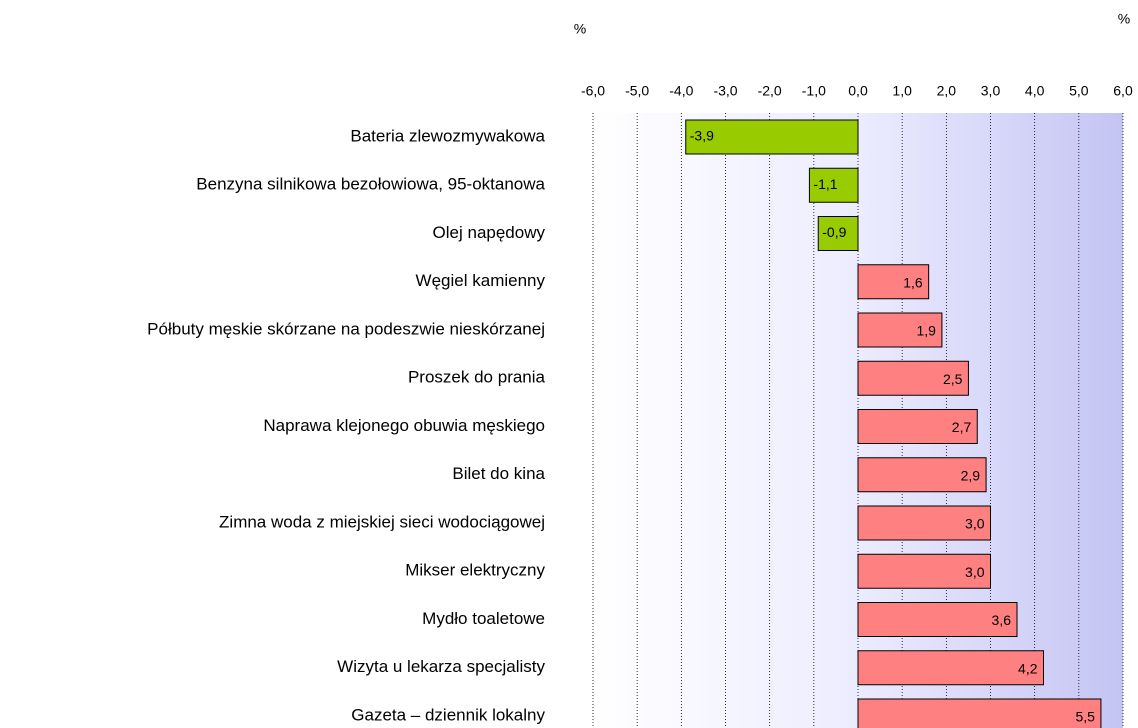 The height and width of the screenshot is (728, 1138). I want to click on value-label: 2,5, so click(953, 379).